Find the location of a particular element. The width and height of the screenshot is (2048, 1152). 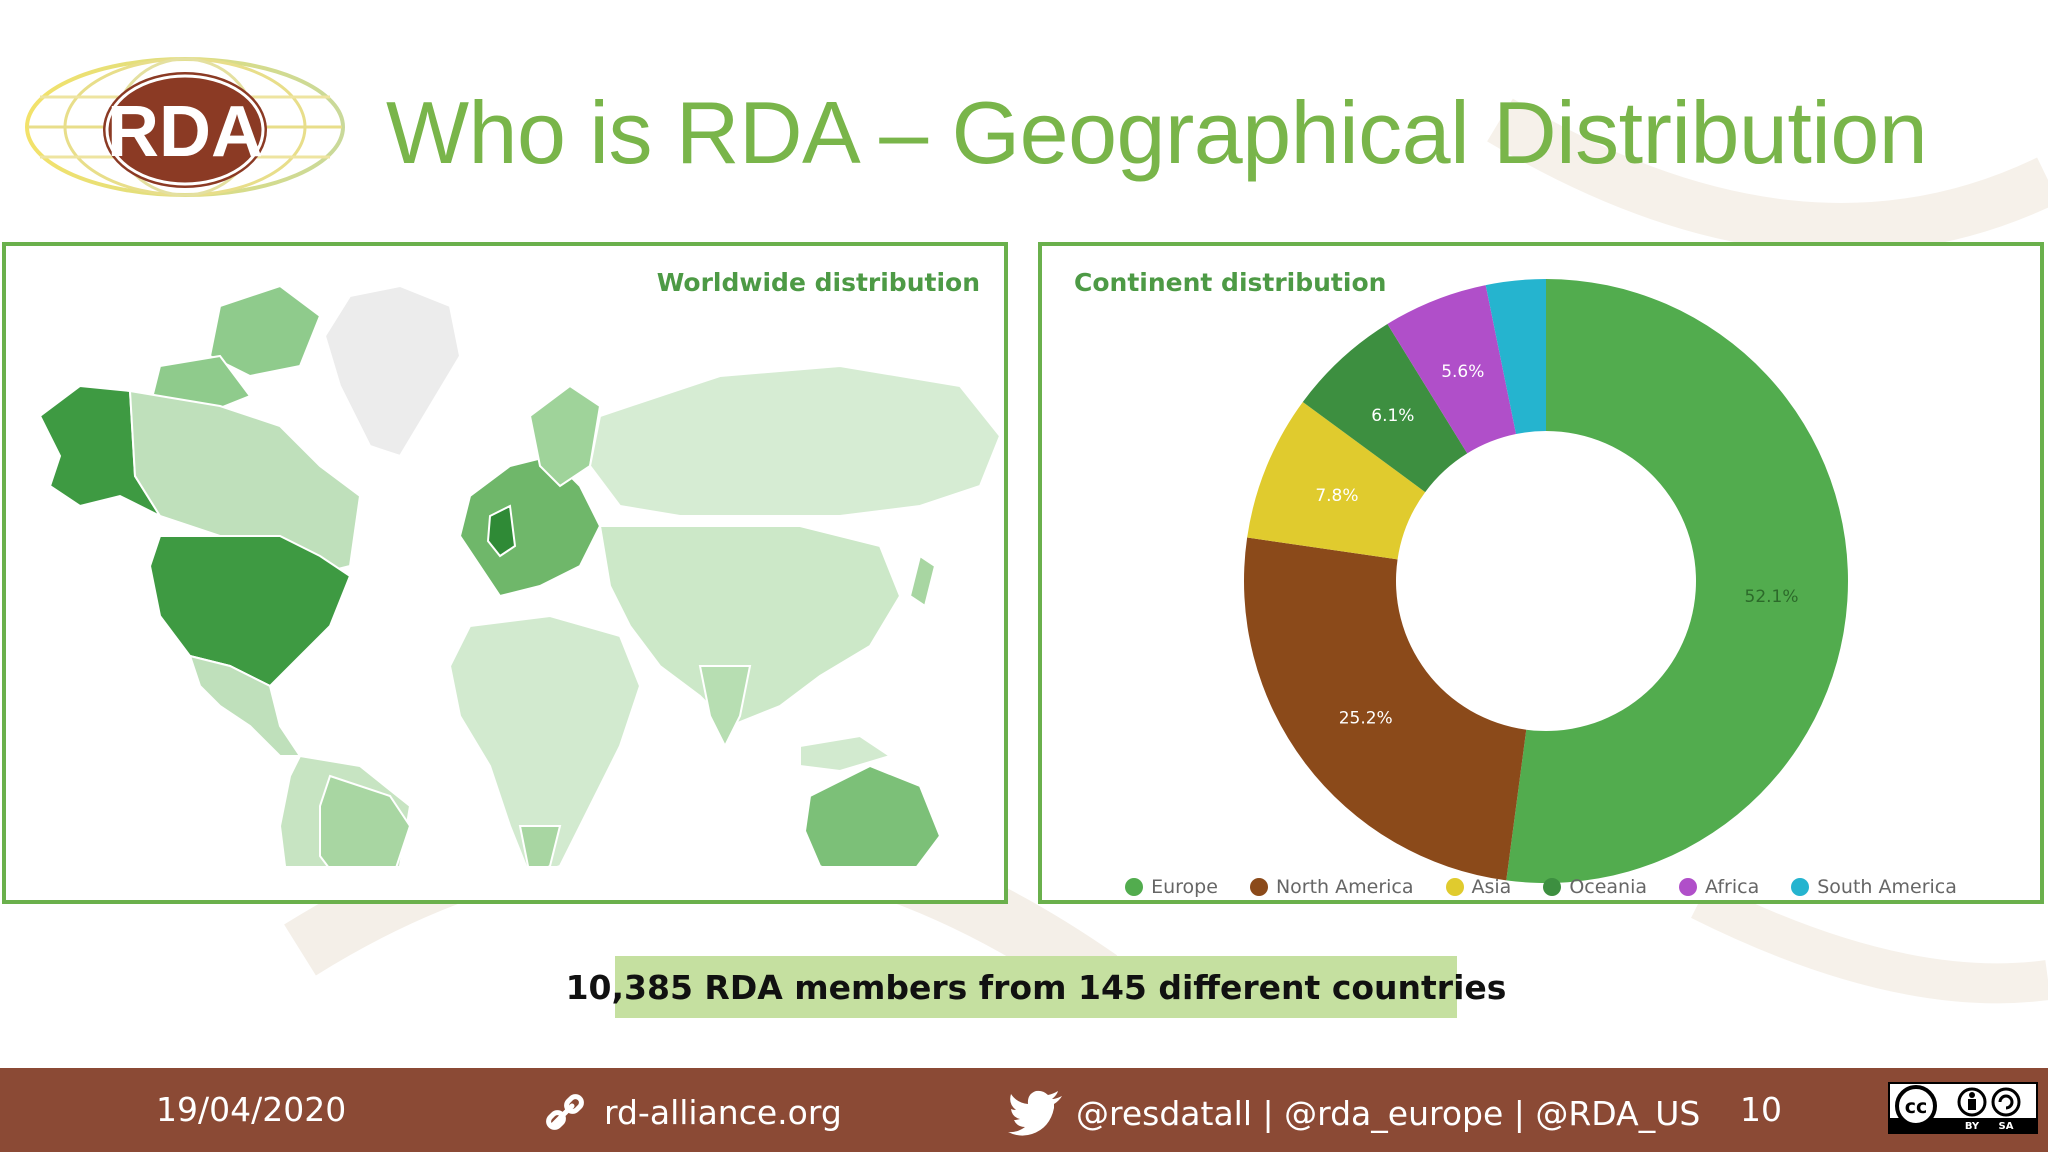

by-text: BY is located at coordinates (1972, 1126).